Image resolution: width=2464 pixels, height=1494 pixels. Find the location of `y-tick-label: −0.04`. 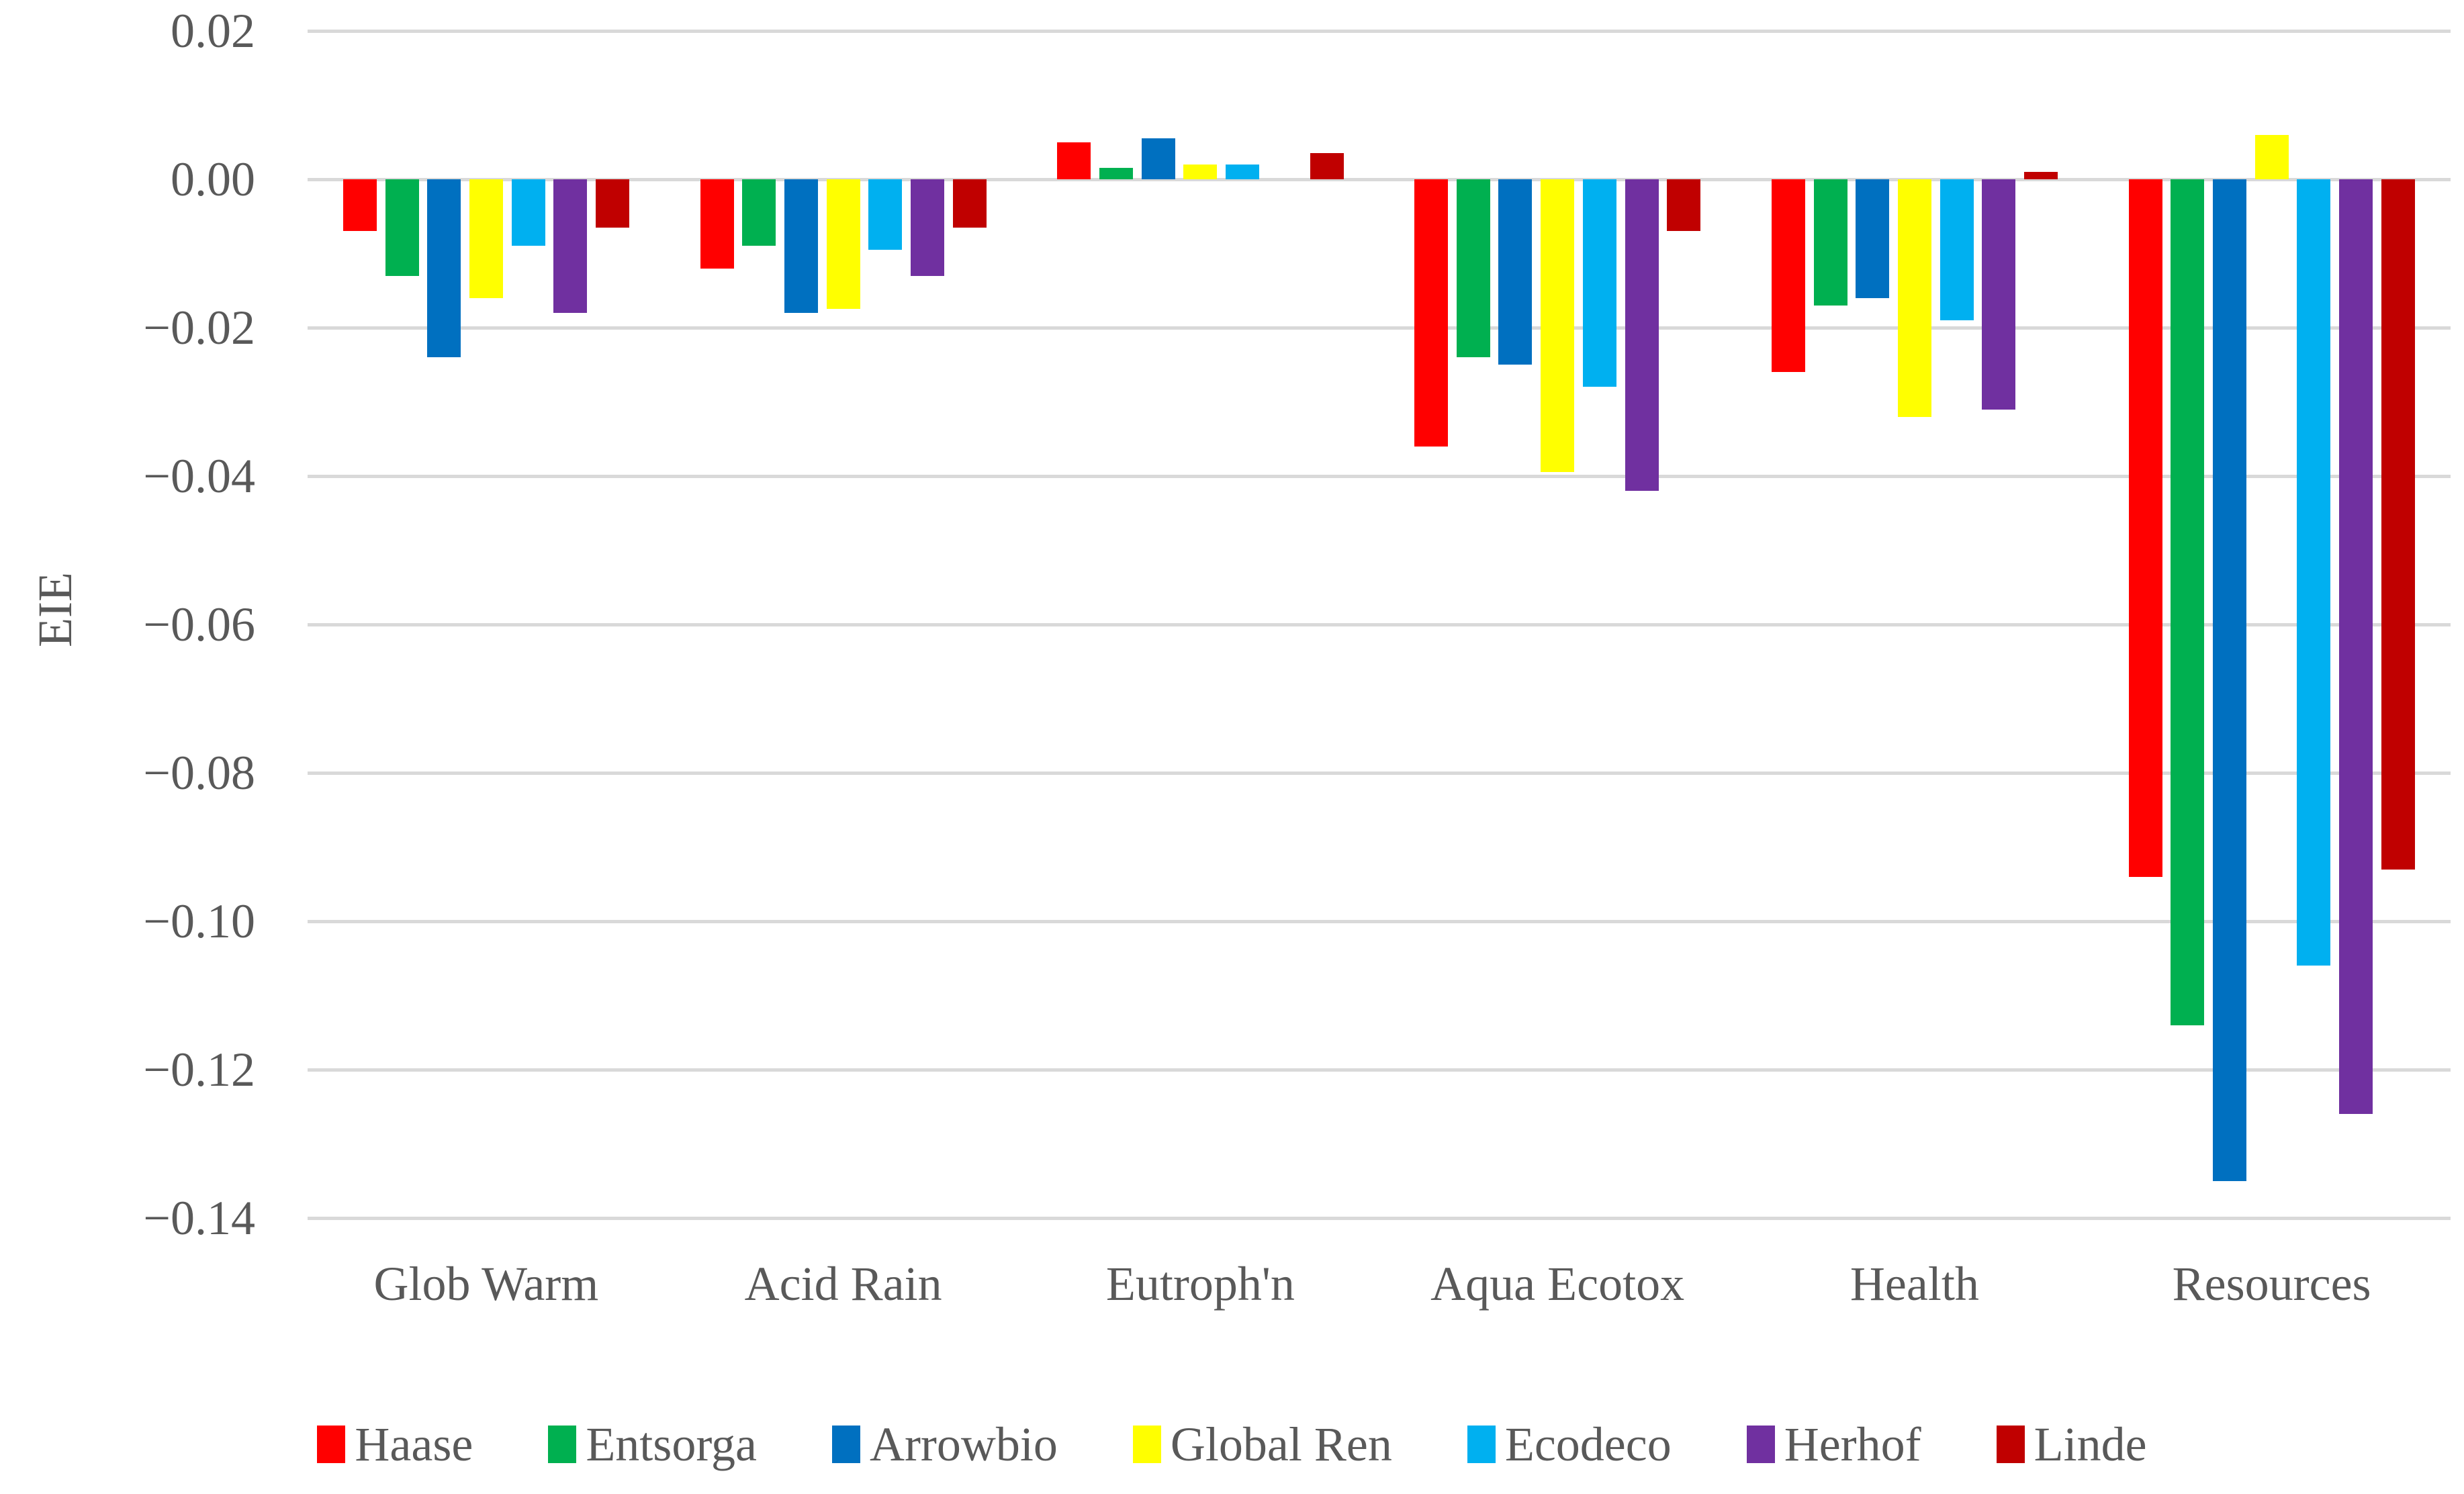

y-tick-label: −0.04 is located at coordinates (199, 476).